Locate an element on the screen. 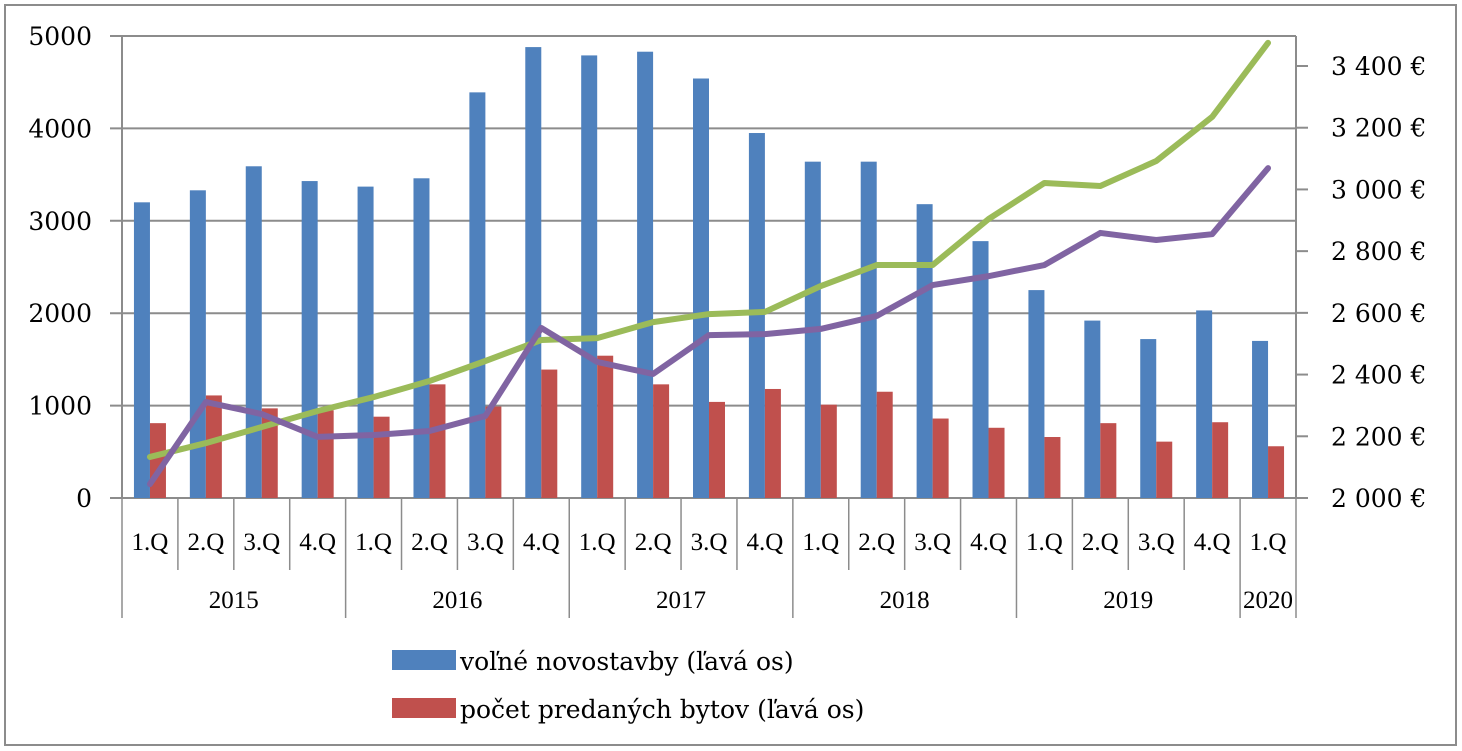 The width and height of the screenshot is (1462, 751). y2-tick-label: 2 800 € is located at coordinates (1378, 251).